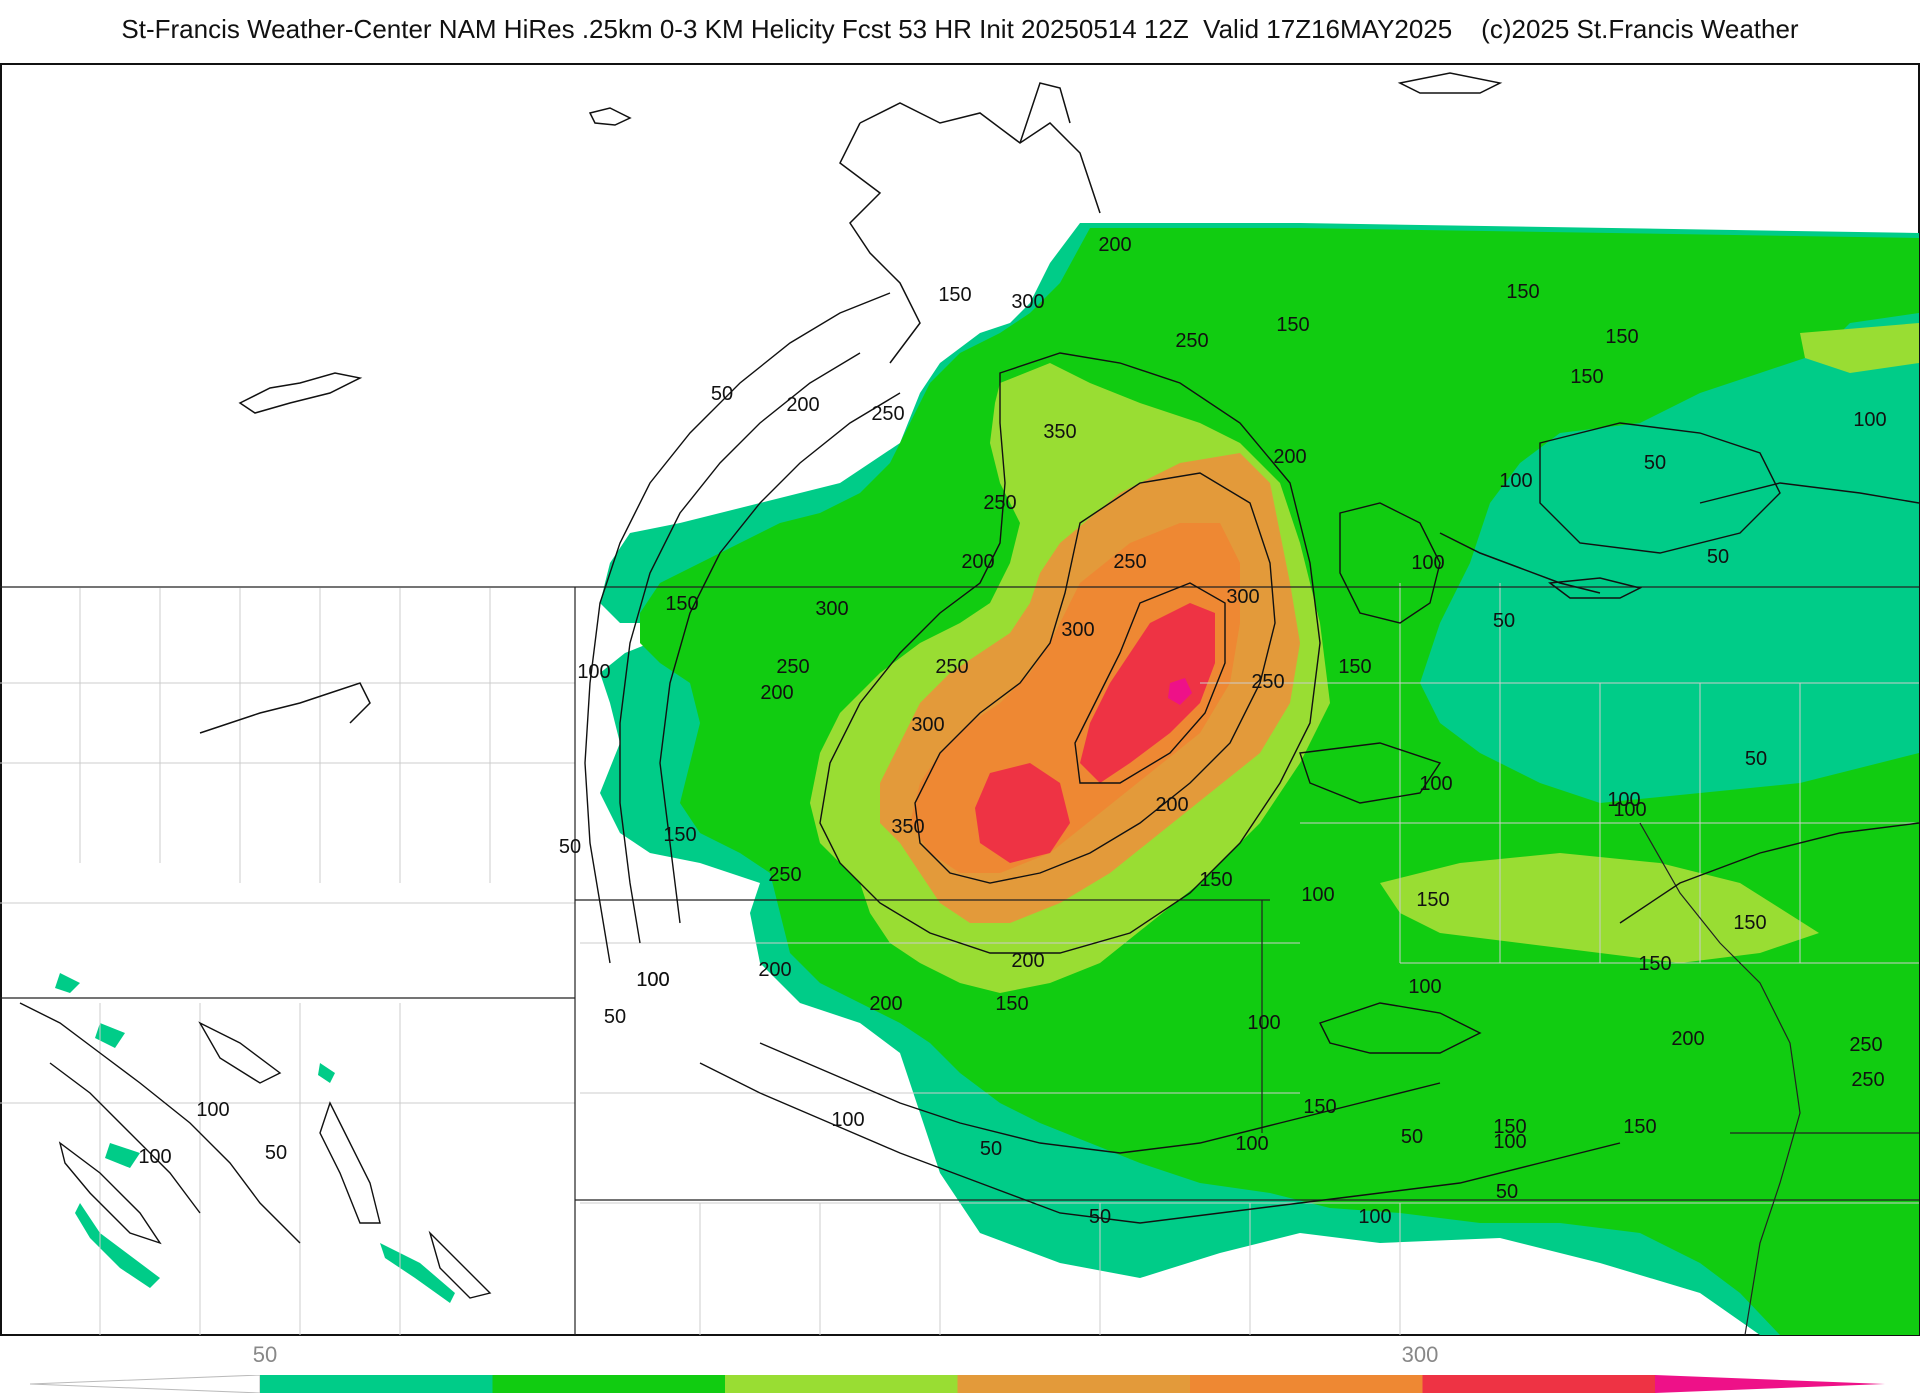 The height and width of the screenshot is (1400, 1920). I want to click on colorbar, so click(957, 1384).